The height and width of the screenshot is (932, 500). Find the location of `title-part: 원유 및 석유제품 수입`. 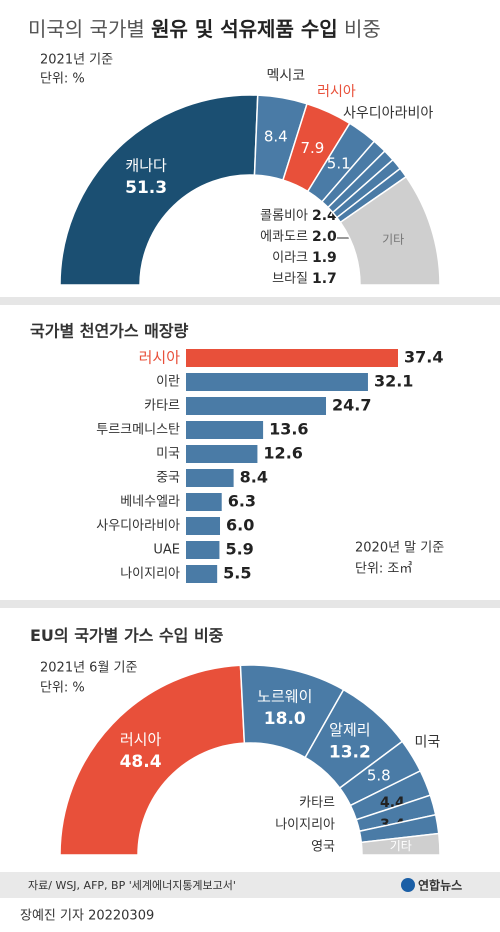

title-part: 원유 및 석유제품 수입 is located at coordinates (244, 29).